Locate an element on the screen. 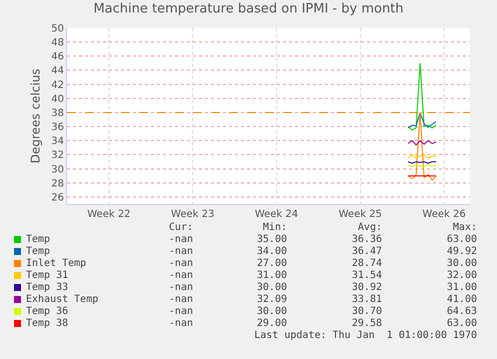 This screenshot has height=359, width=497. text: 36.47 is located at coordinates (367, 252).